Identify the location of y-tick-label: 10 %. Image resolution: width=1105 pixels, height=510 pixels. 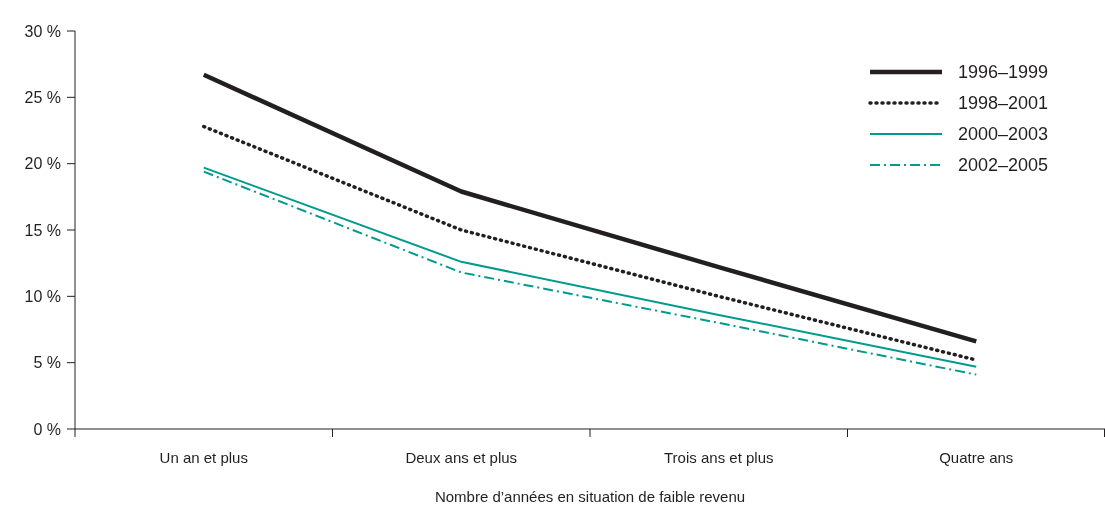
(42, 296).